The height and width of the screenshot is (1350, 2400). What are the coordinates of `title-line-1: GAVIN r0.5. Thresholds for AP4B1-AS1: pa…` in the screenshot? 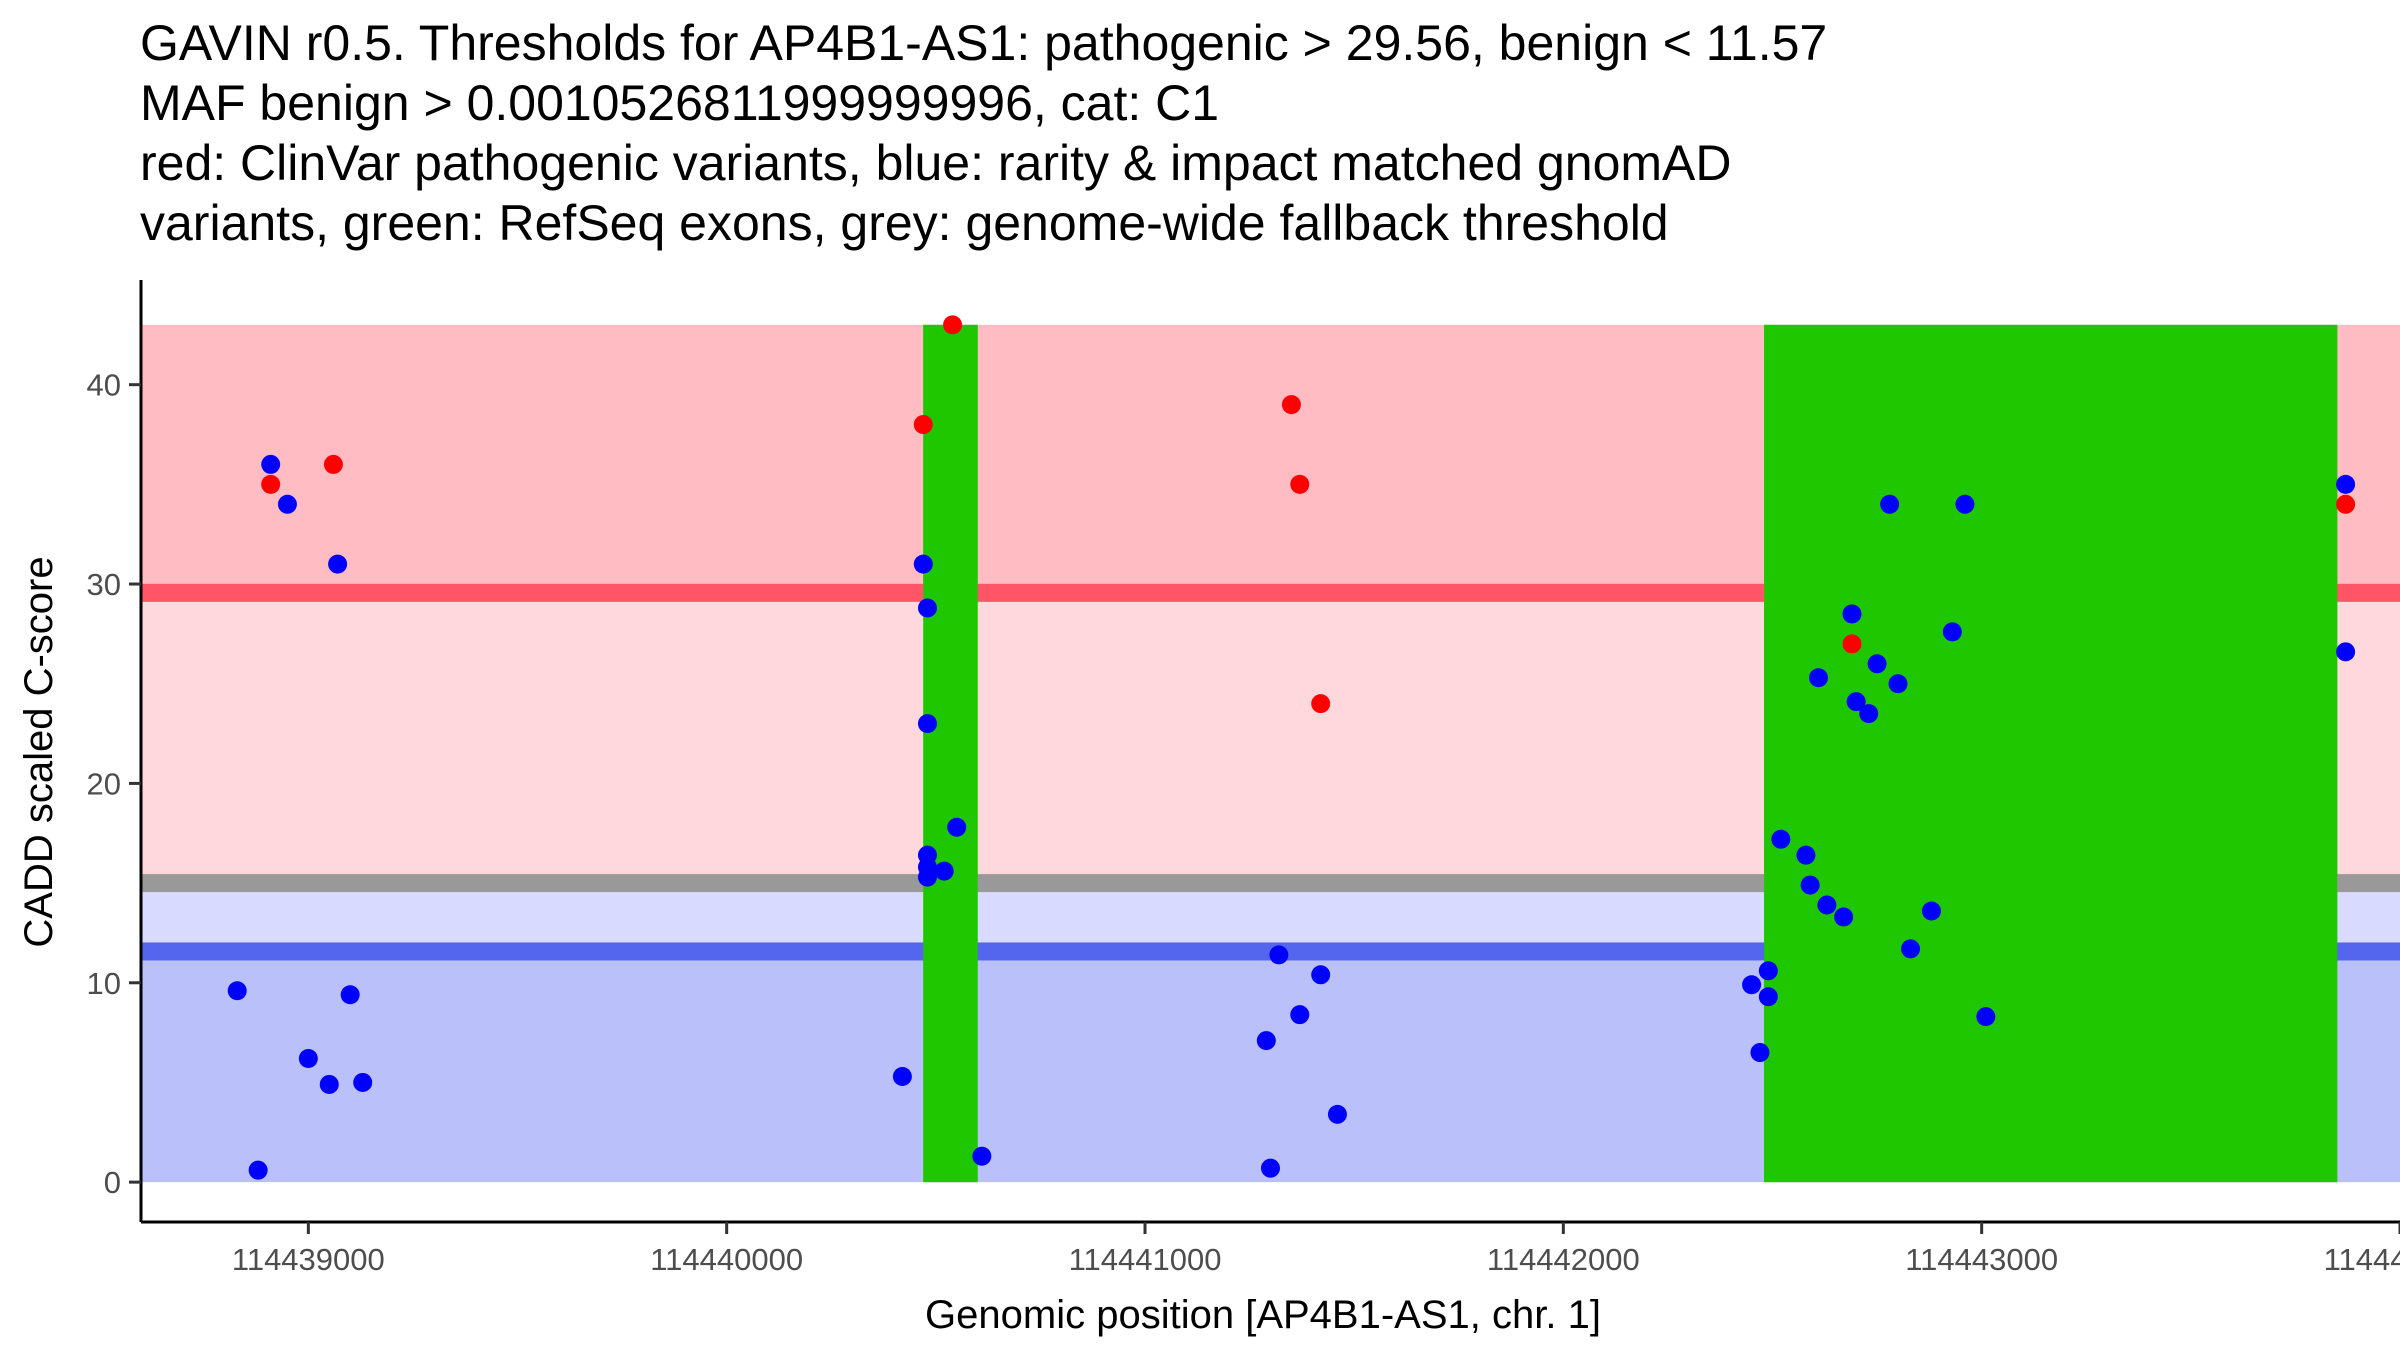 It's located at (983, 43).